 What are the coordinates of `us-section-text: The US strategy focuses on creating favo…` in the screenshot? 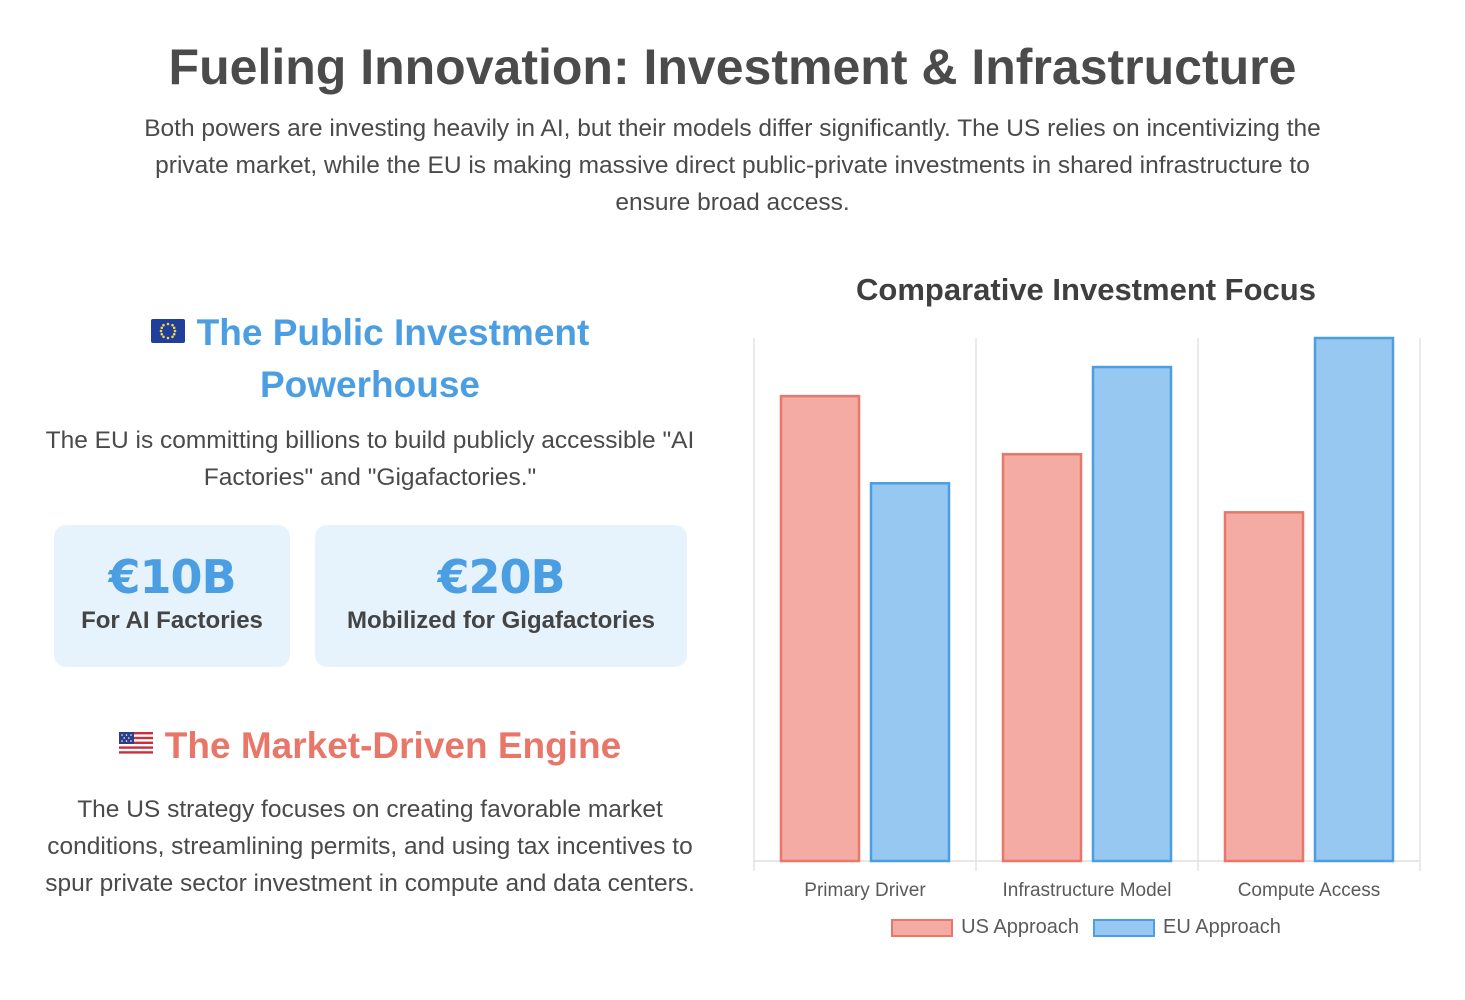 It's located at (370, 847).